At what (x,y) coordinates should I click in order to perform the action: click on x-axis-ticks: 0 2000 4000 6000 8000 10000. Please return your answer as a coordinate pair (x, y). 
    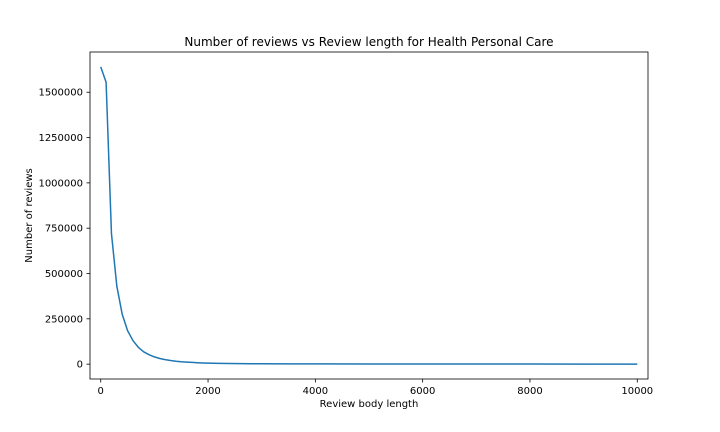
    Looking at the image, I should click on (375, 388).